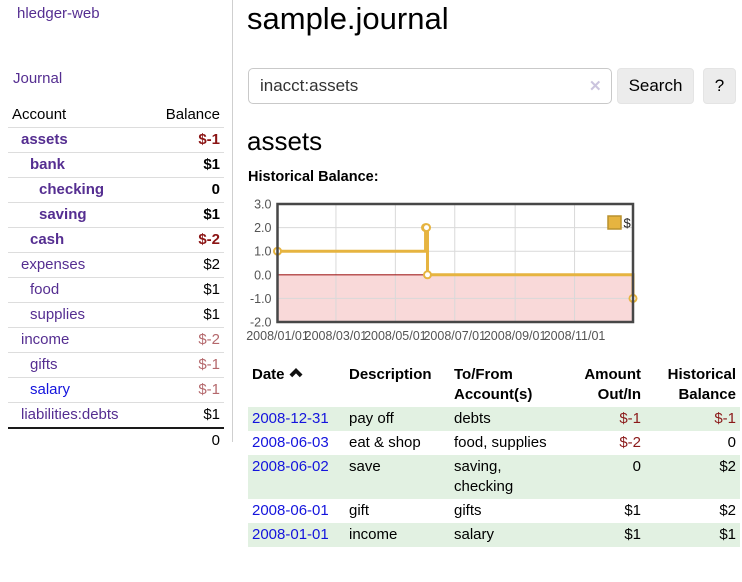  Describe the element at coordinates (390, 374) in the screenshot. I see `column-header-description: Description` at that location.